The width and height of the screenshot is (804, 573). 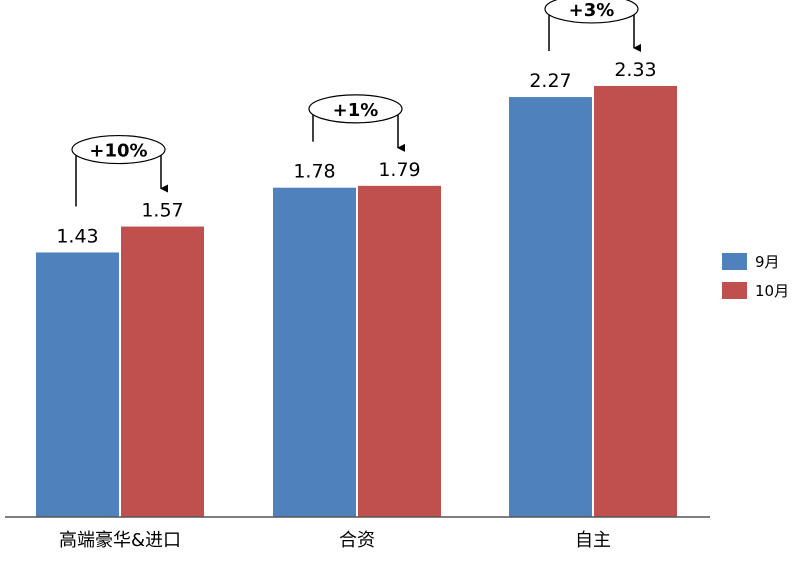 What do you see at coordinates (399, 170) in the screenshot?
I see `data-label: 1.79` at bounding box center [399, 170].